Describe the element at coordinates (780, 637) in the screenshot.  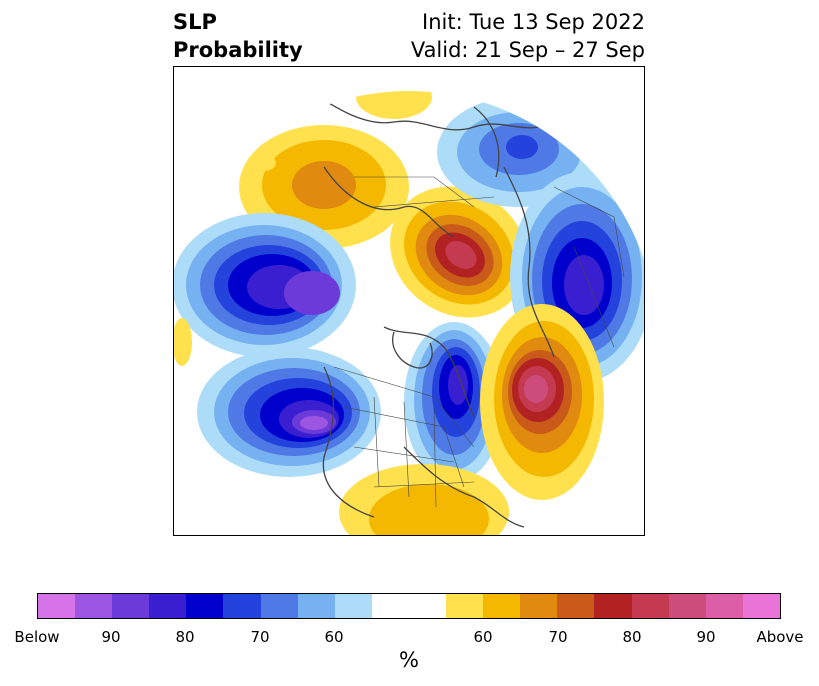
I see `colorbar-tick-above: Above` at that location.